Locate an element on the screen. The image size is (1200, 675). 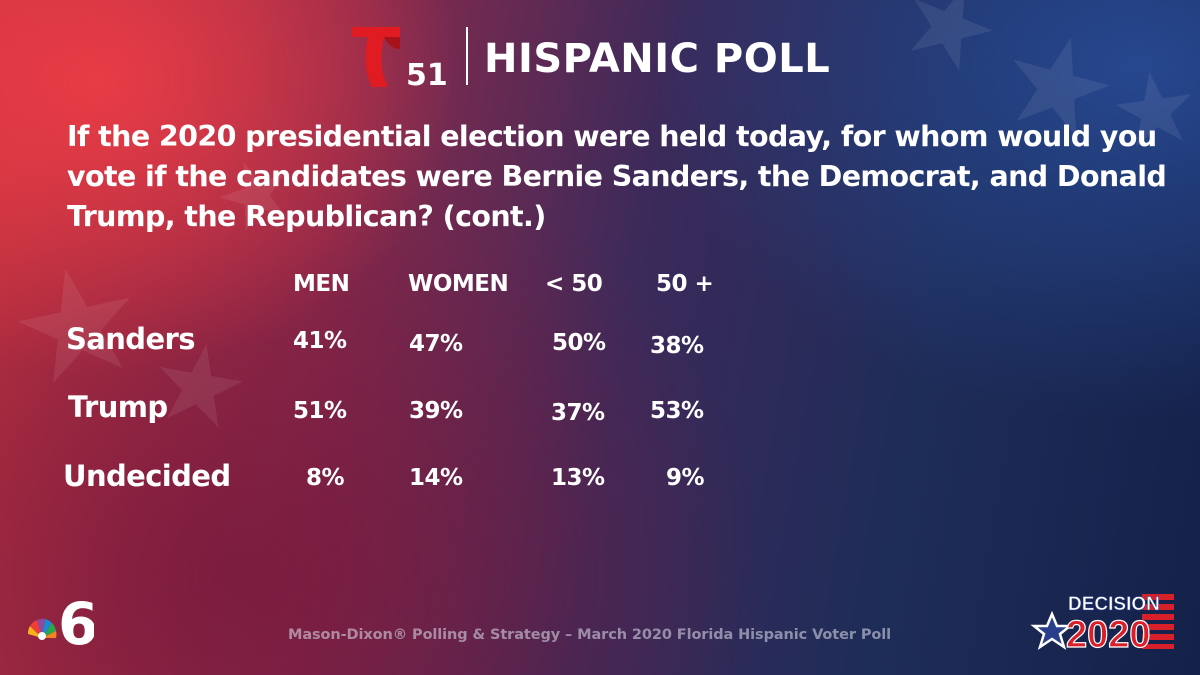
table-cell: 37% is located at coordinates (578, 413).